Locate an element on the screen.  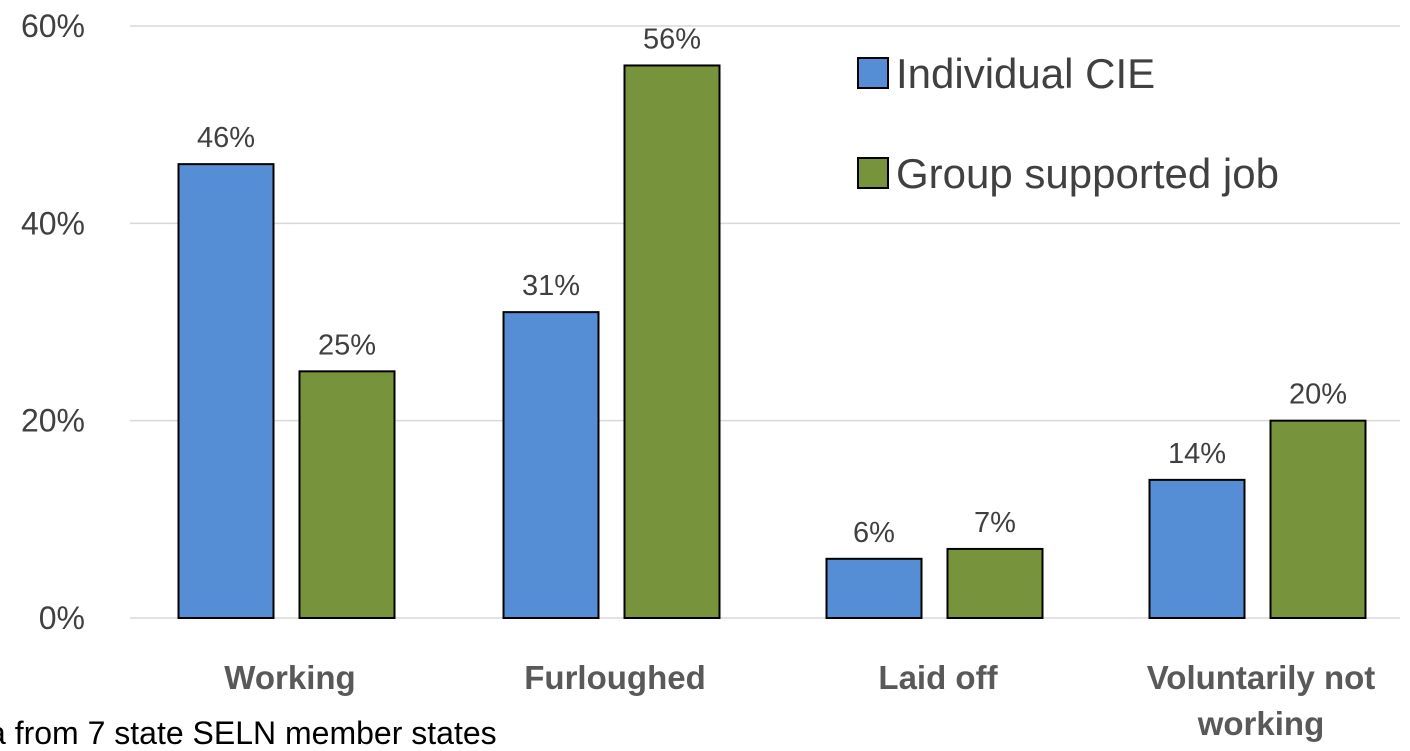
data-label: 56% is located at coordinates (672, 39).